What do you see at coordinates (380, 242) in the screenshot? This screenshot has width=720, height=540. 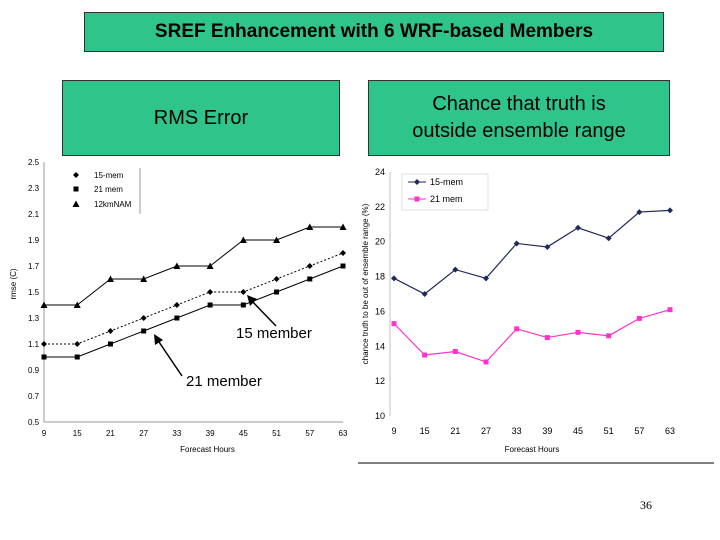 I see `chart2-y-tick-label: 20` at bounding box center [380, 242].